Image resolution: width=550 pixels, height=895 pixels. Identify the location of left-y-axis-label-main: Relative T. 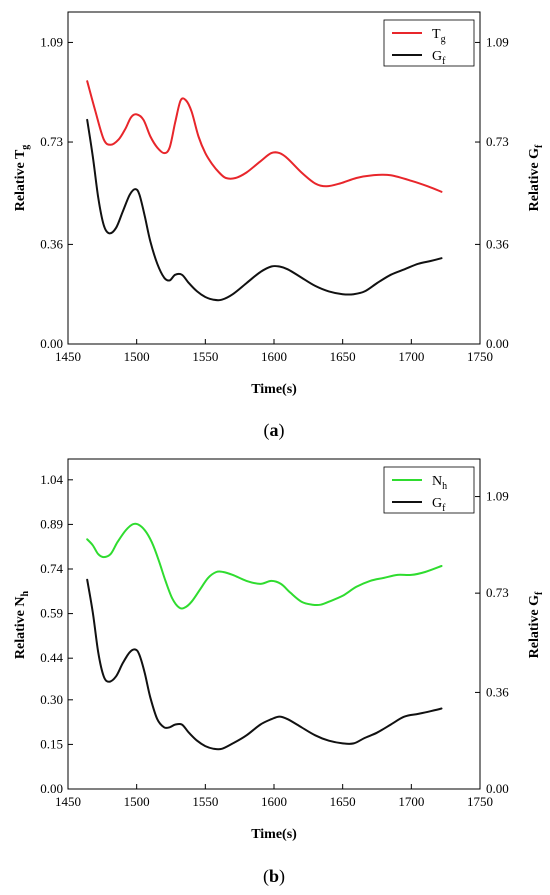
(20, 180).